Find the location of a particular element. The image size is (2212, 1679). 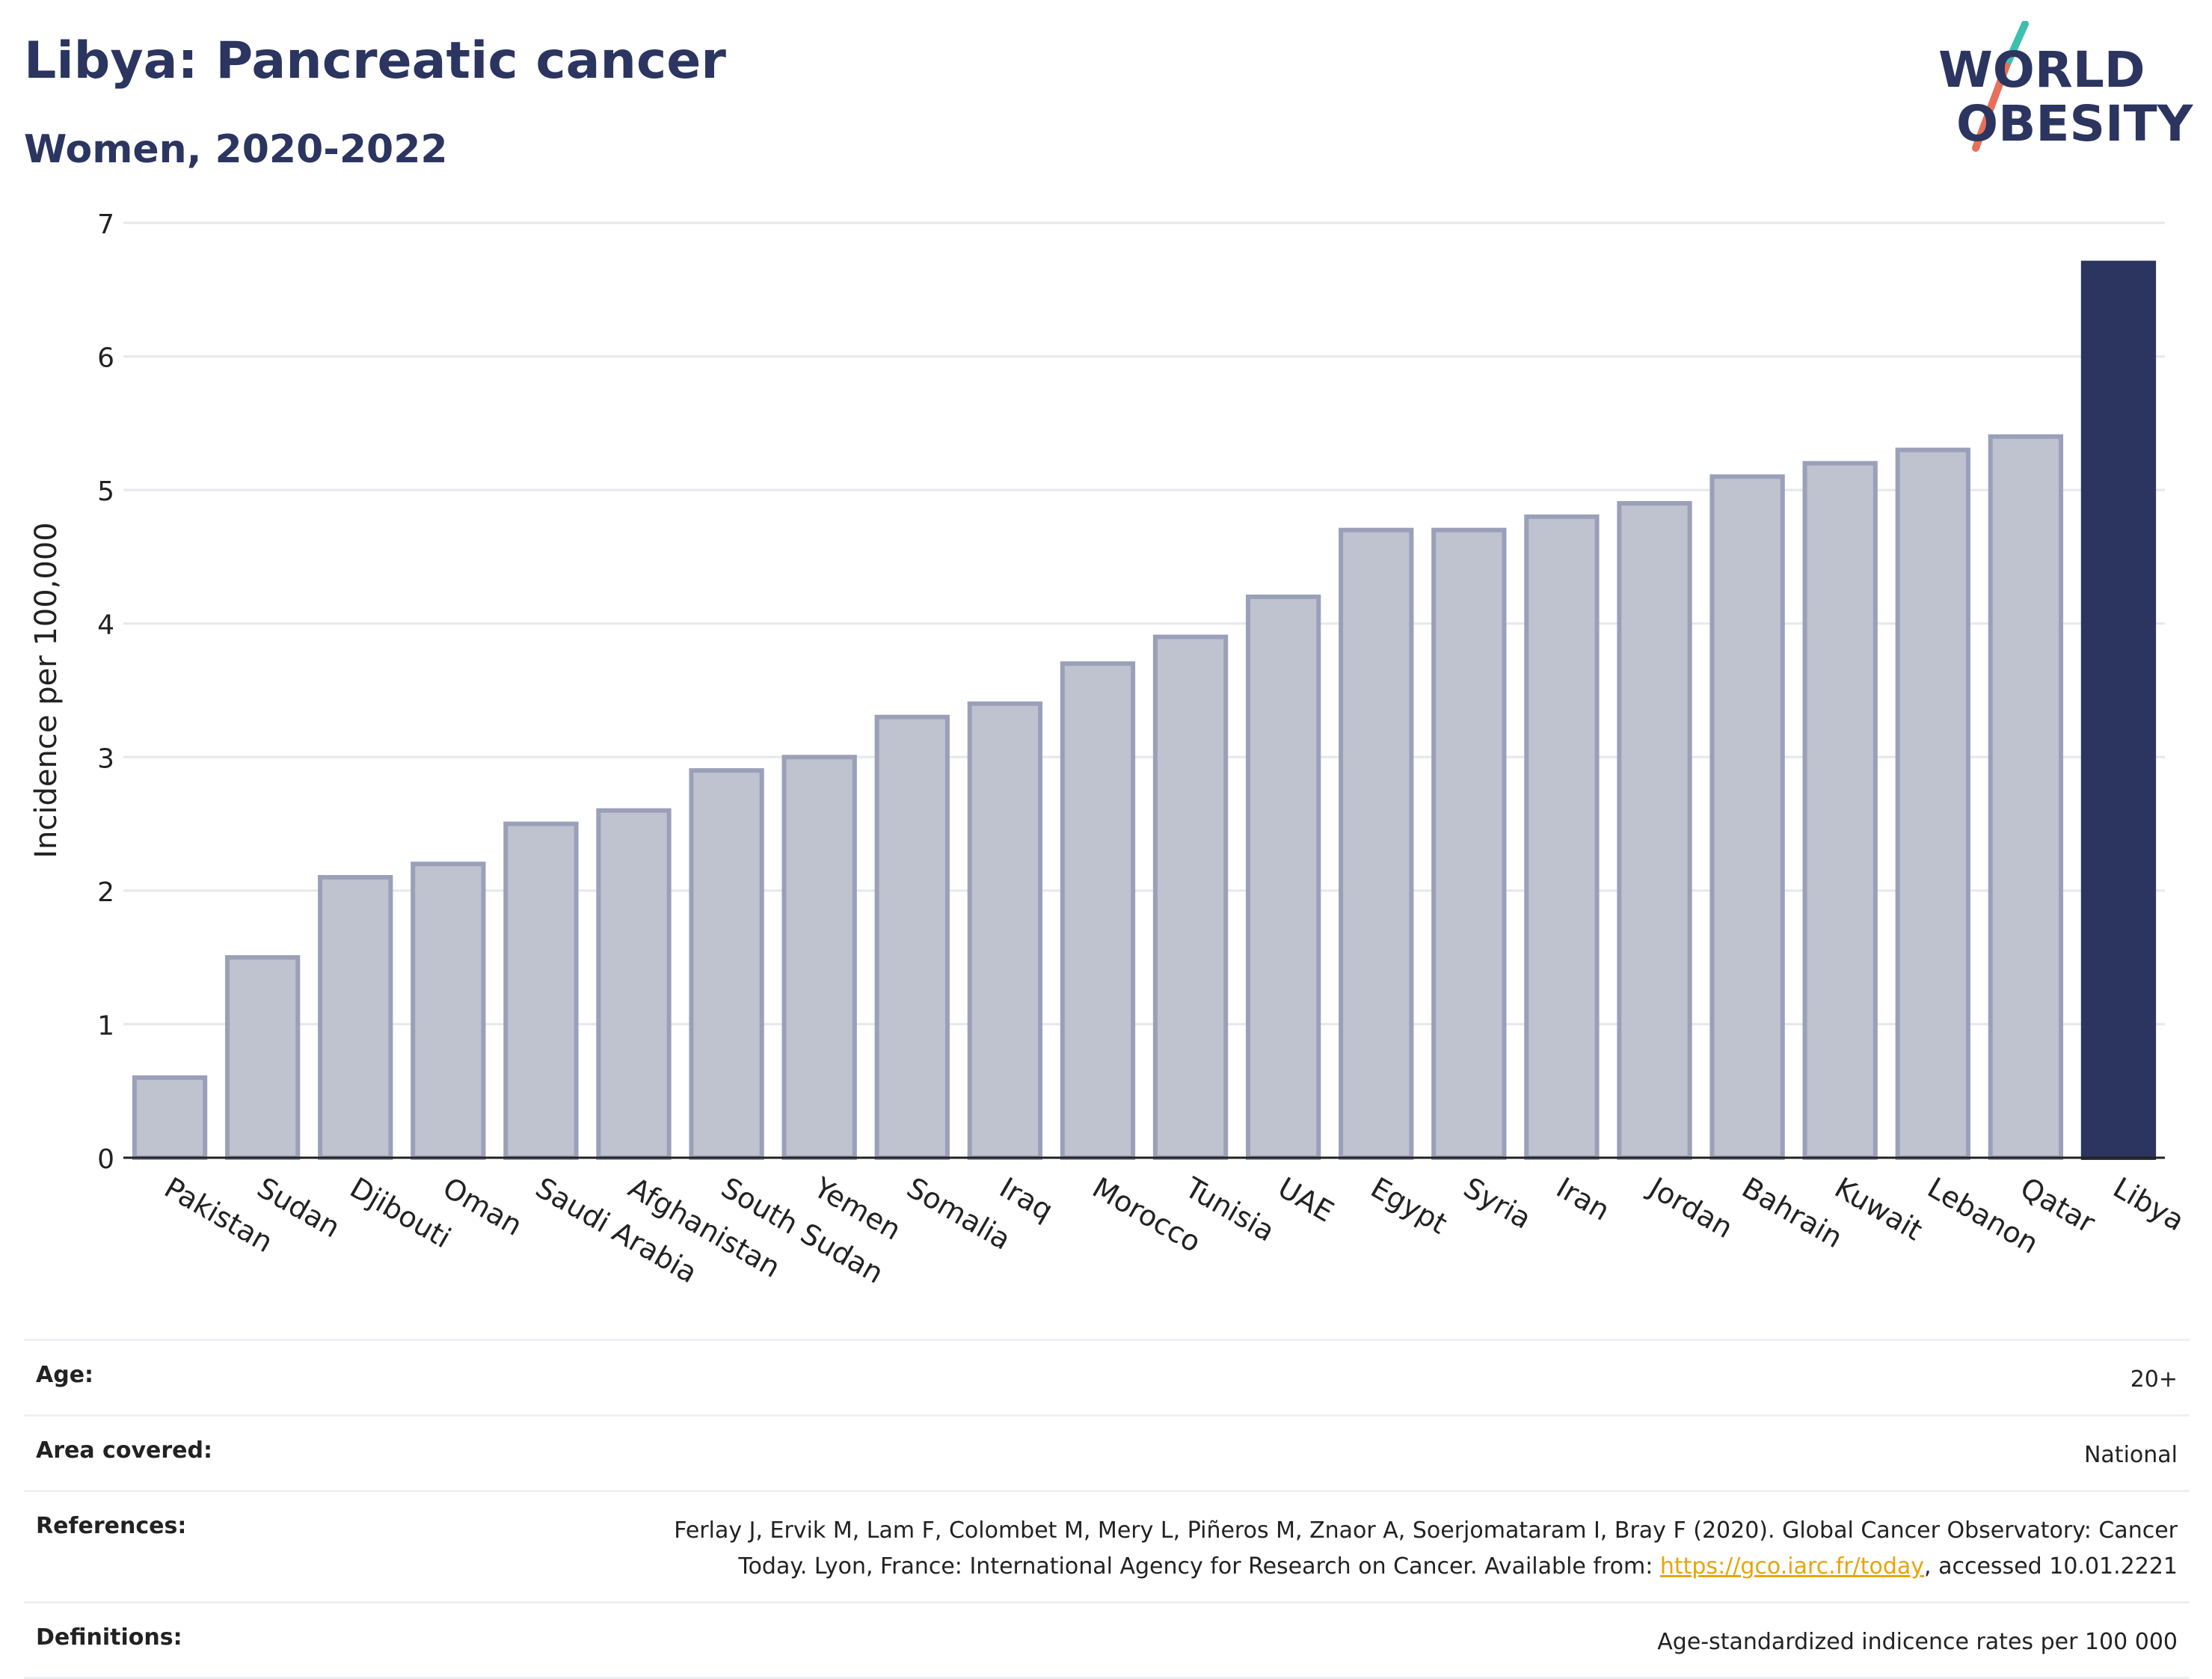

area-label: Area covered: is located at coordinates (124, 1450).